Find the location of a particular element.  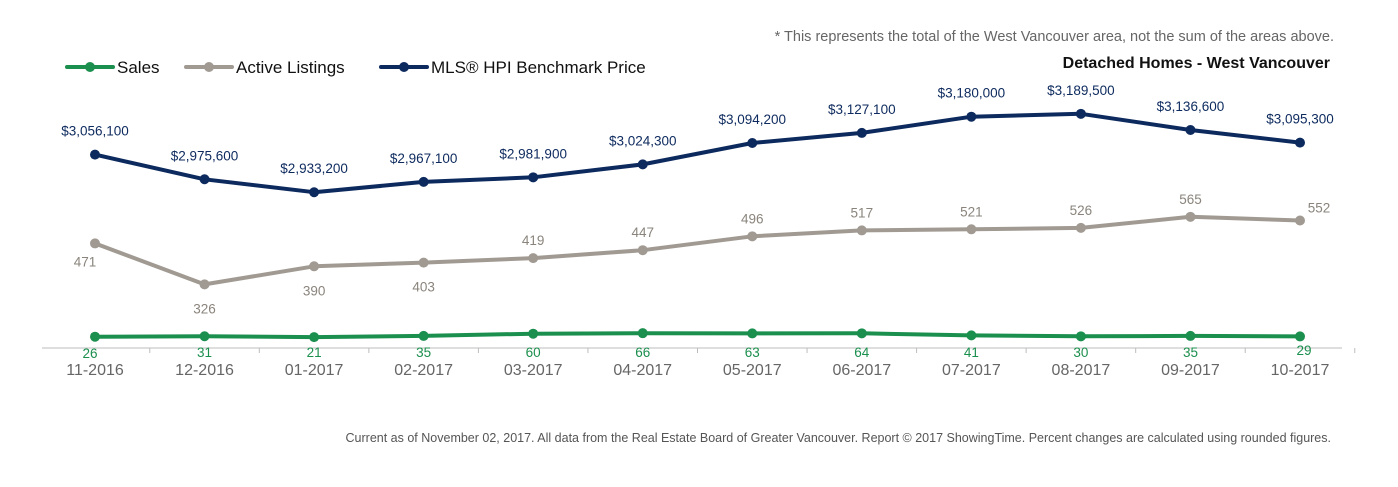

data-label-sales: 21 is located at coordinates (314, 352).